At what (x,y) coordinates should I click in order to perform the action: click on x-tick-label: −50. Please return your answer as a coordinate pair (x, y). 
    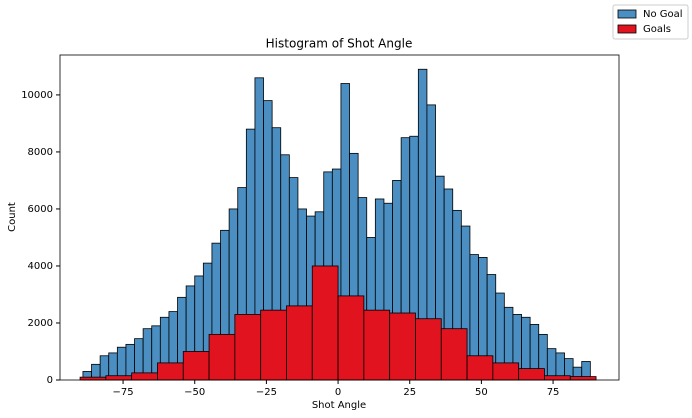
    Looking at the image, I should click on (194, 392).